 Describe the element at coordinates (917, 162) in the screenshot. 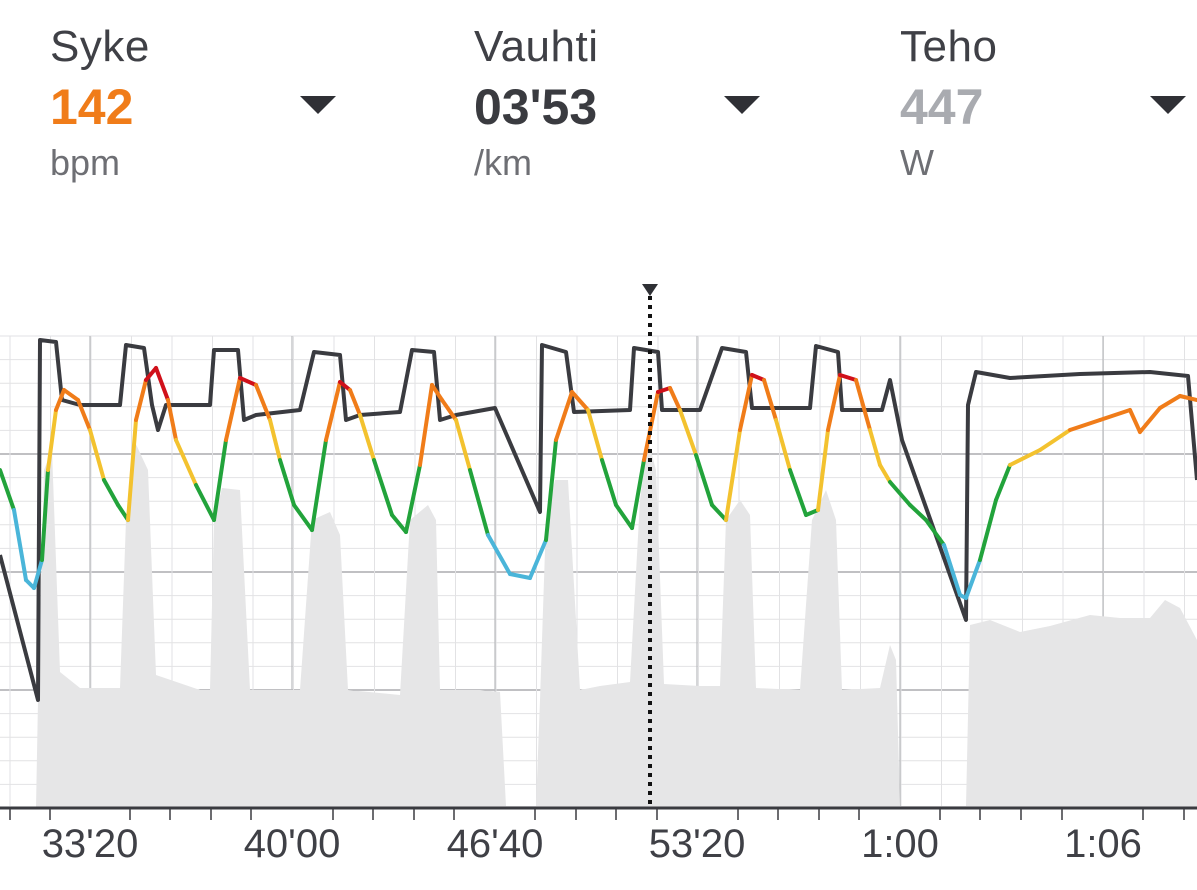

I see `metric-unit: W` at that location.